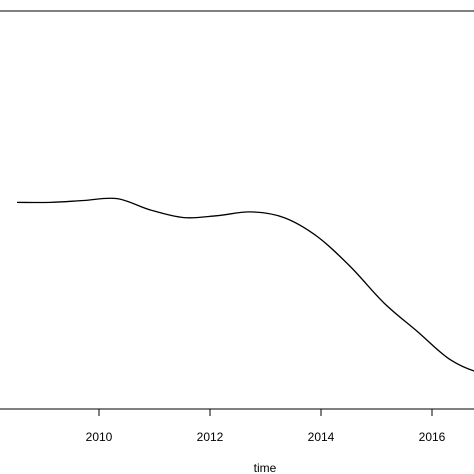  What do you see at coordinates (265, 467) in the screenshot?
I see `x-axis-label: time` at bounding box center [265, 467].